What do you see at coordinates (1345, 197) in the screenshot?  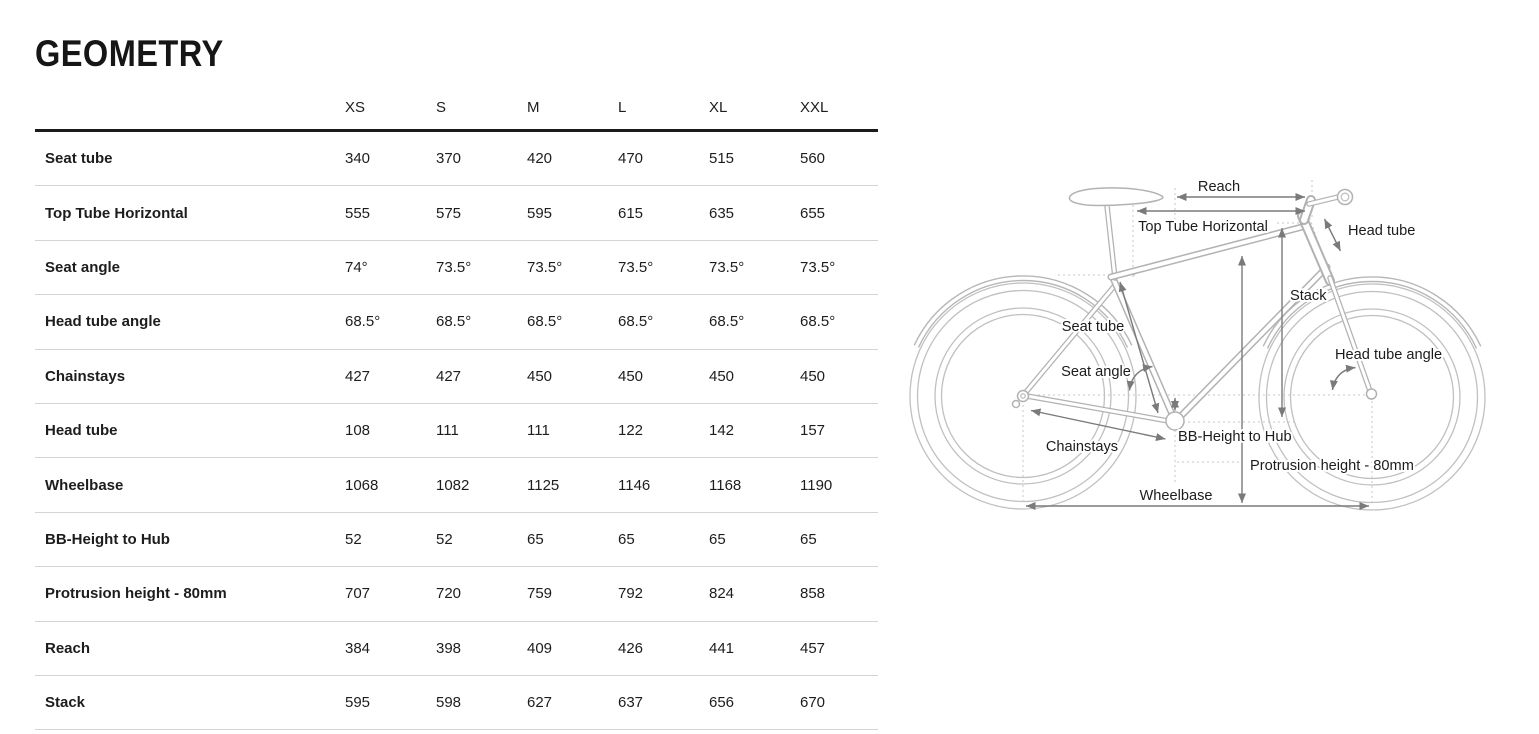 I see `handlebar-grip` at bounding box center [1345, 197].